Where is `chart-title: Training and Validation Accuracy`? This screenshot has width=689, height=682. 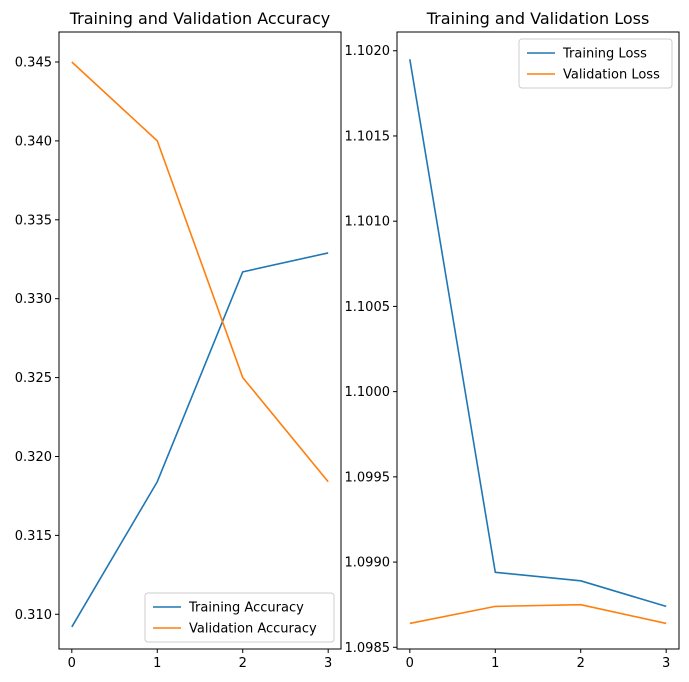
chart-title: Training and Validation Accuracy is located at coordinates (200, 18).